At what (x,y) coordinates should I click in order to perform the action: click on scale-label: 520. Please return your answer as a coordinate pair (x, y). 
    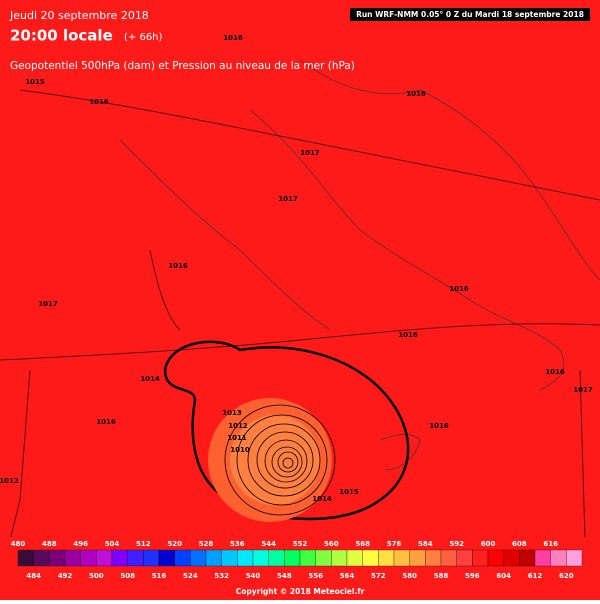
    Looking at the image, I should click on (174, 544).